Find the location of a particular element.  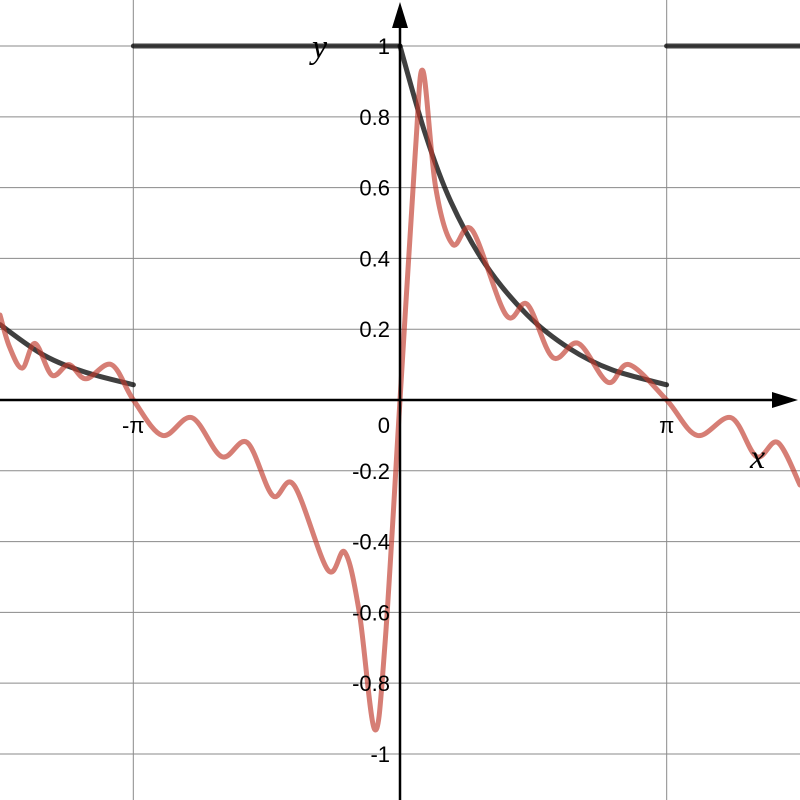

y-tick-label: -0.2 is located at coordinates (371, 471).